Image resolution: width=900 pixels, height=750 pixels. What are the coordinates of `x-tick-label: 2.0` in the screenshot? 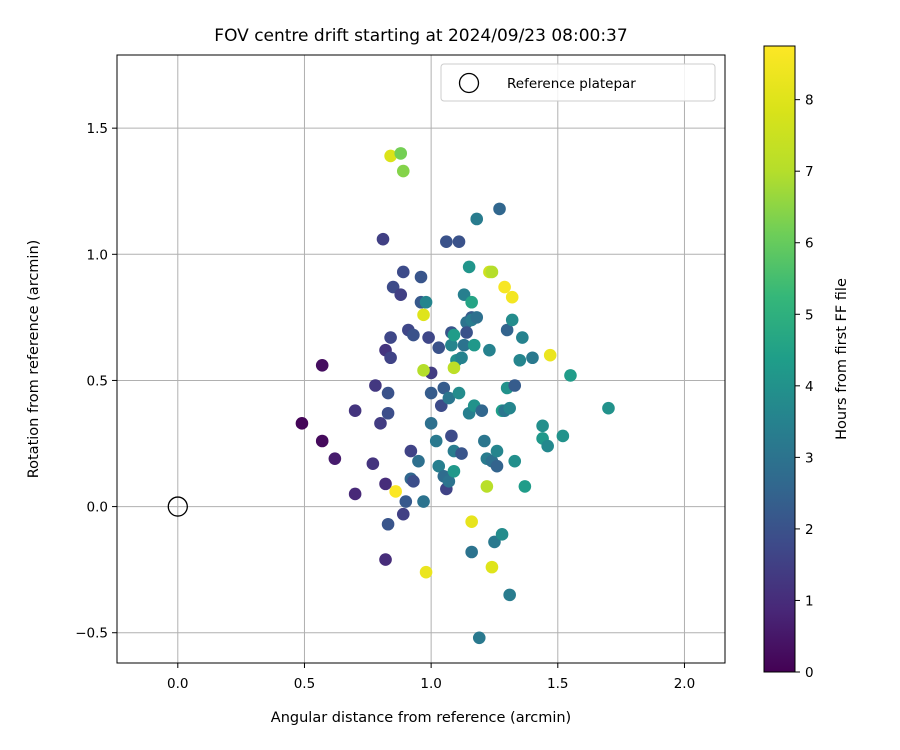 It's located at (684, 684).